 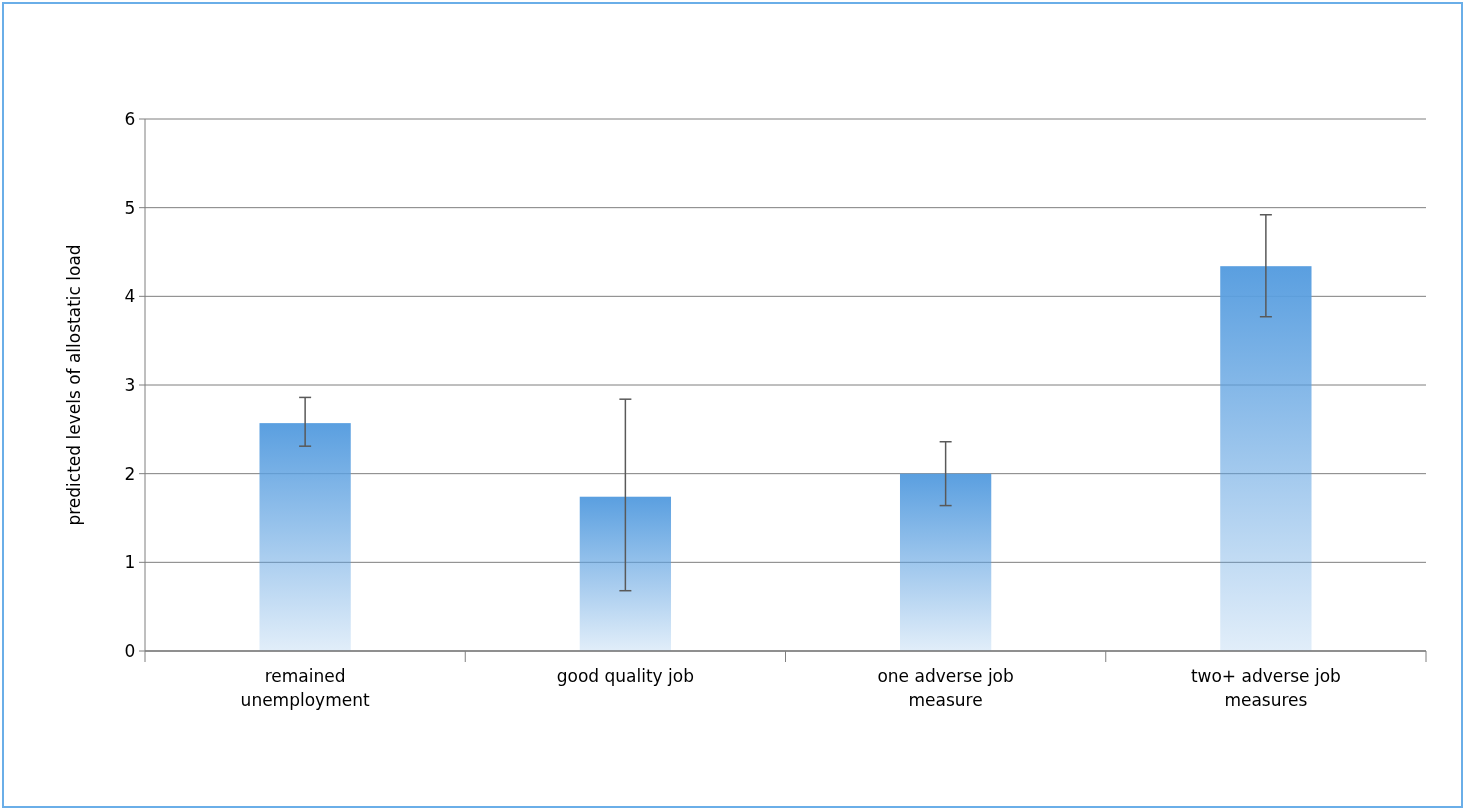 I want to click on x-tick-label: two+ adverse job measures, so click(x=1265, y=688).